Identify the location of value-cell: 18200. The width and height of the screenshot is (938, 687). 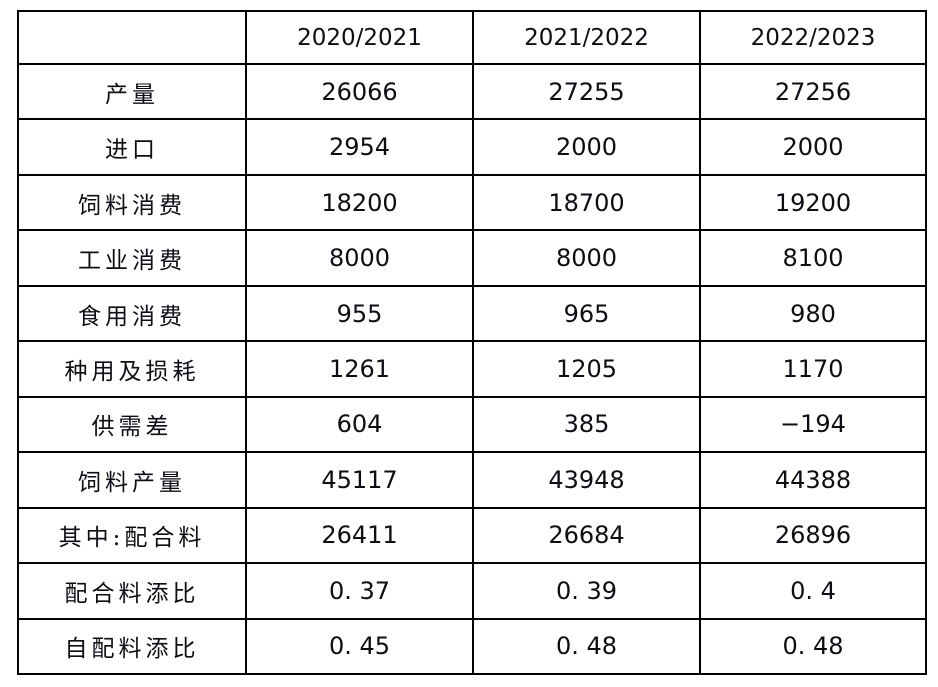
(359, 202).